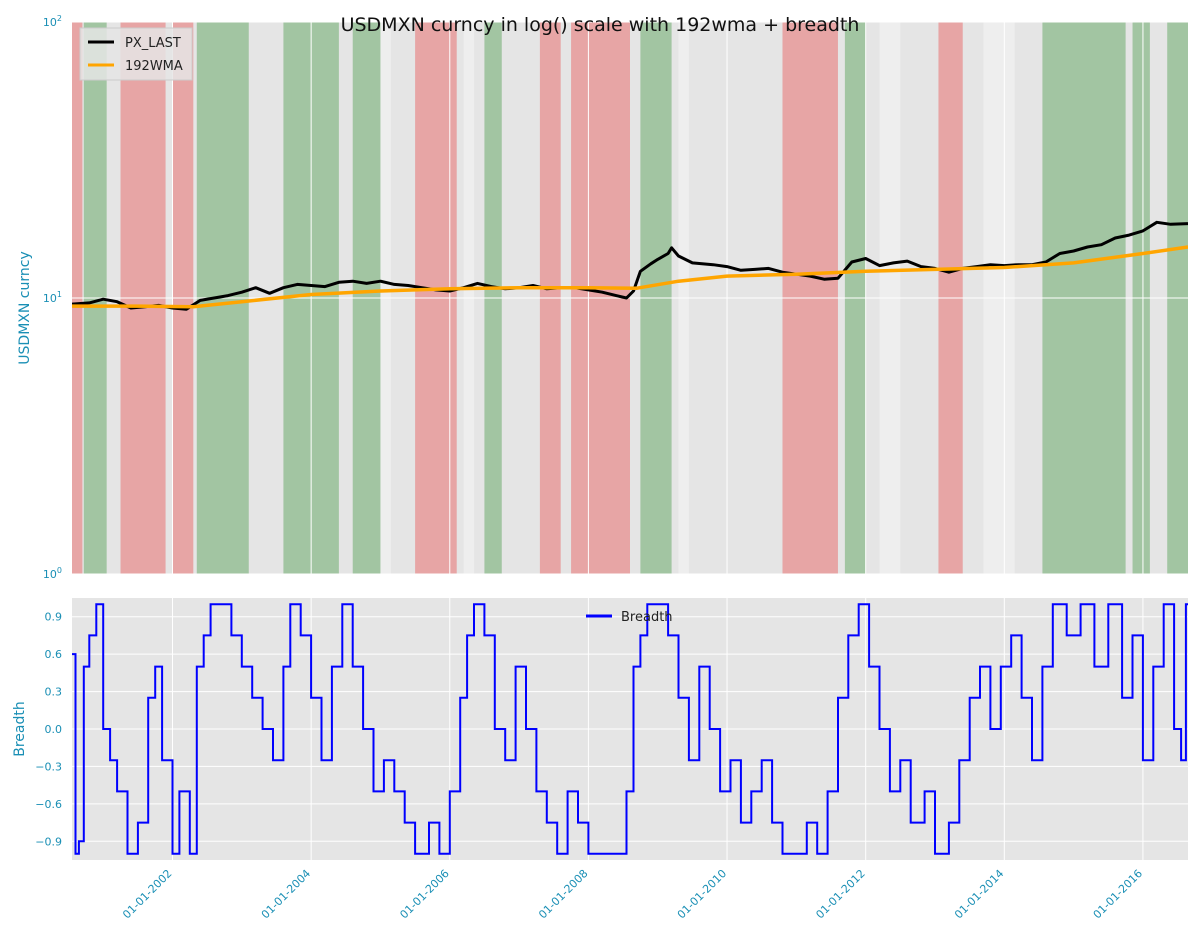 This screenshot has height=944, width=1200. I want to click on x-tick-label: 01-01-2012, so click(840, 894).